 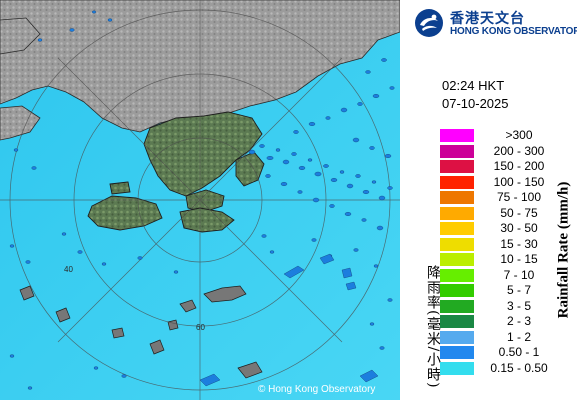 I want to click on legend-item: 1 - 2, so click(x=500, y=337).